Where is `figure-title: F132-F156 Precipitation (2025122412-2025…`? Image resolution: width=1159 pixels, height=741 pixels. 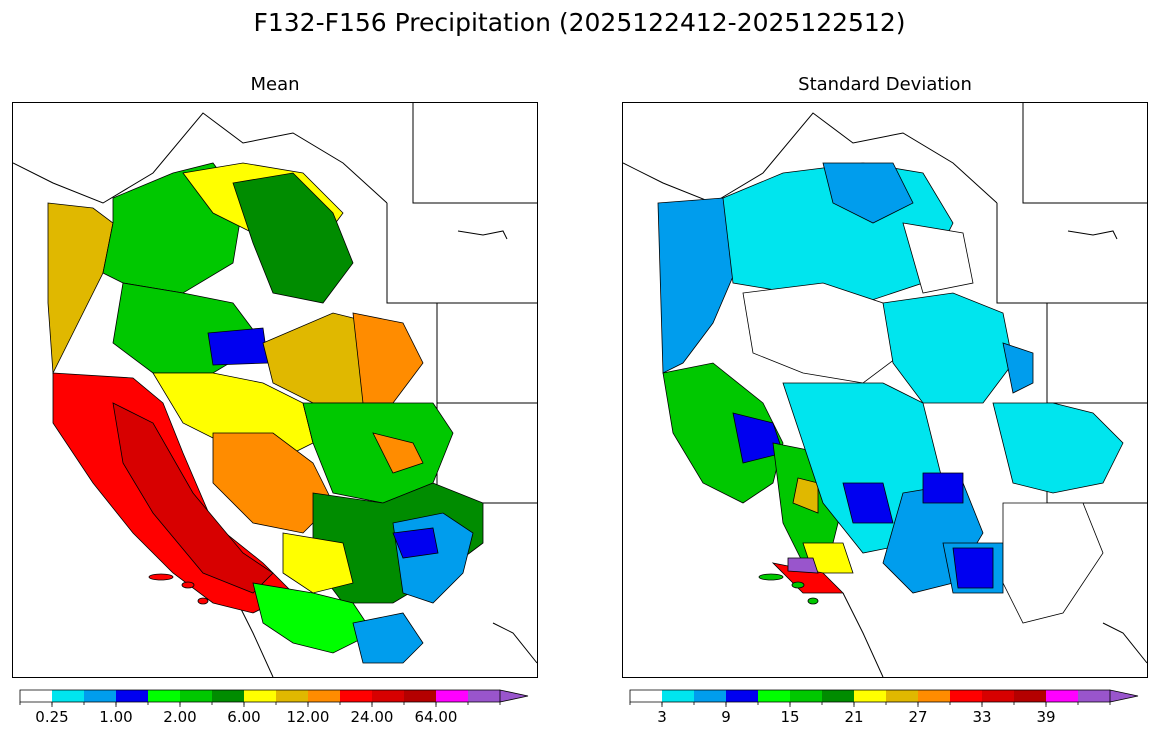
figure-title: F132-F156 Precipitation (2025122412-2025… is located at coordinates (579, 22).